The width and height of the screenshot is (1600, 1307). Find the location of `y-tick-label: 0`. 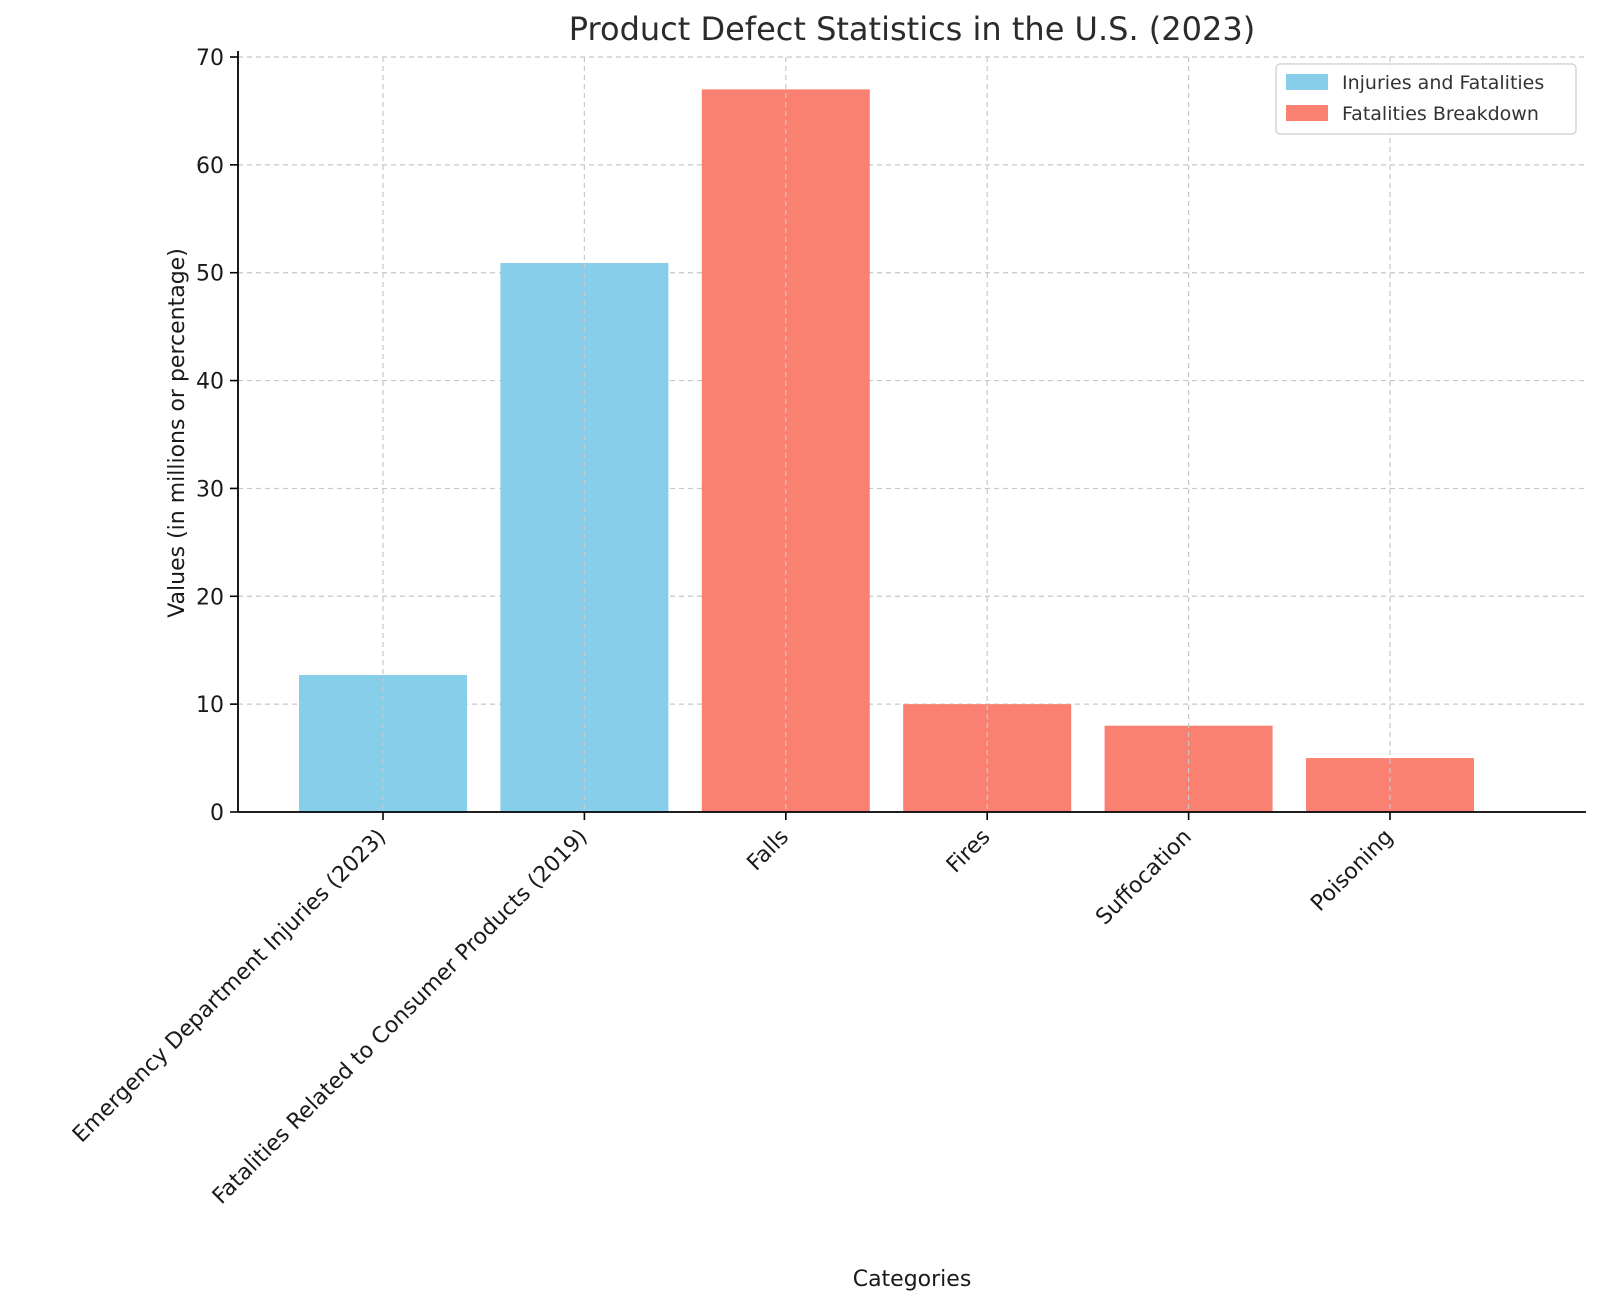

y-tick-label: 0 is located at coordinates (217, 813).